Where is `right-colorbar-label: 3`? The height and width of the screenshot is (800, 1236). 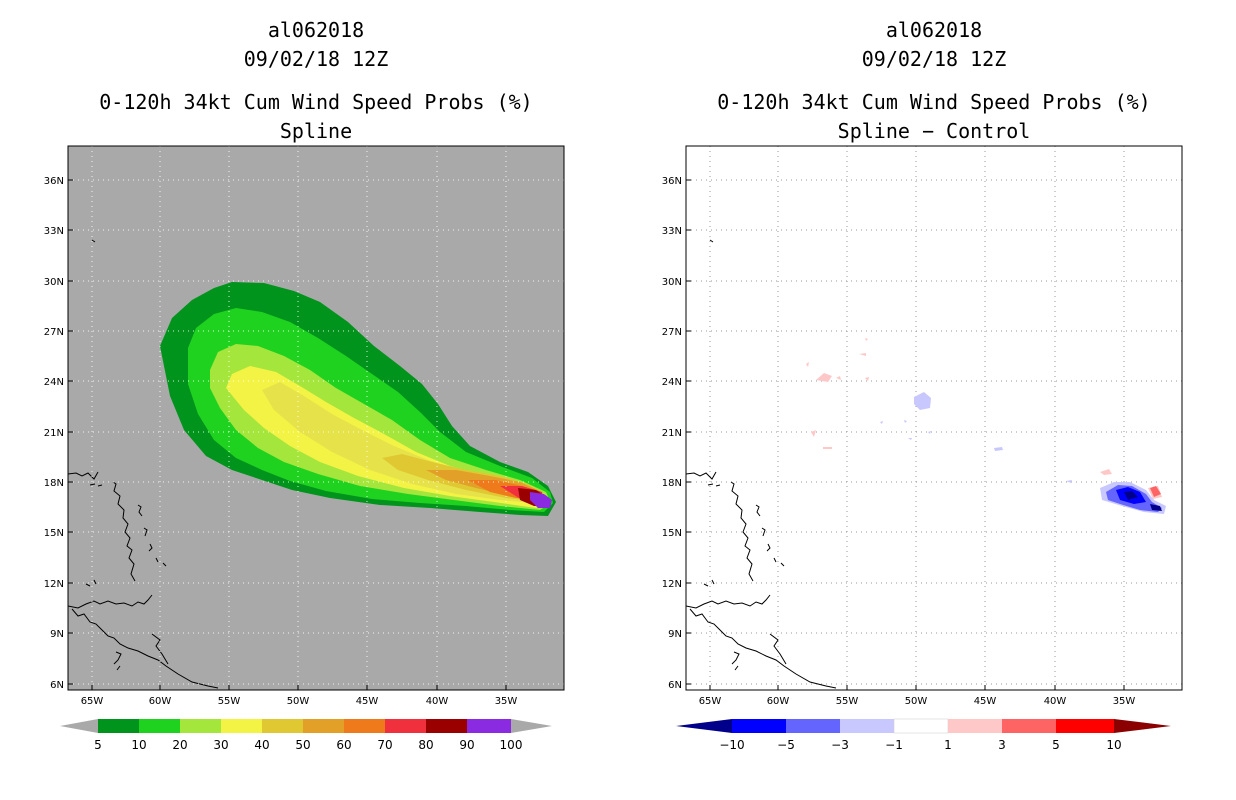 right-colorbar-label: 3 is located at coordinates (1002, 745).